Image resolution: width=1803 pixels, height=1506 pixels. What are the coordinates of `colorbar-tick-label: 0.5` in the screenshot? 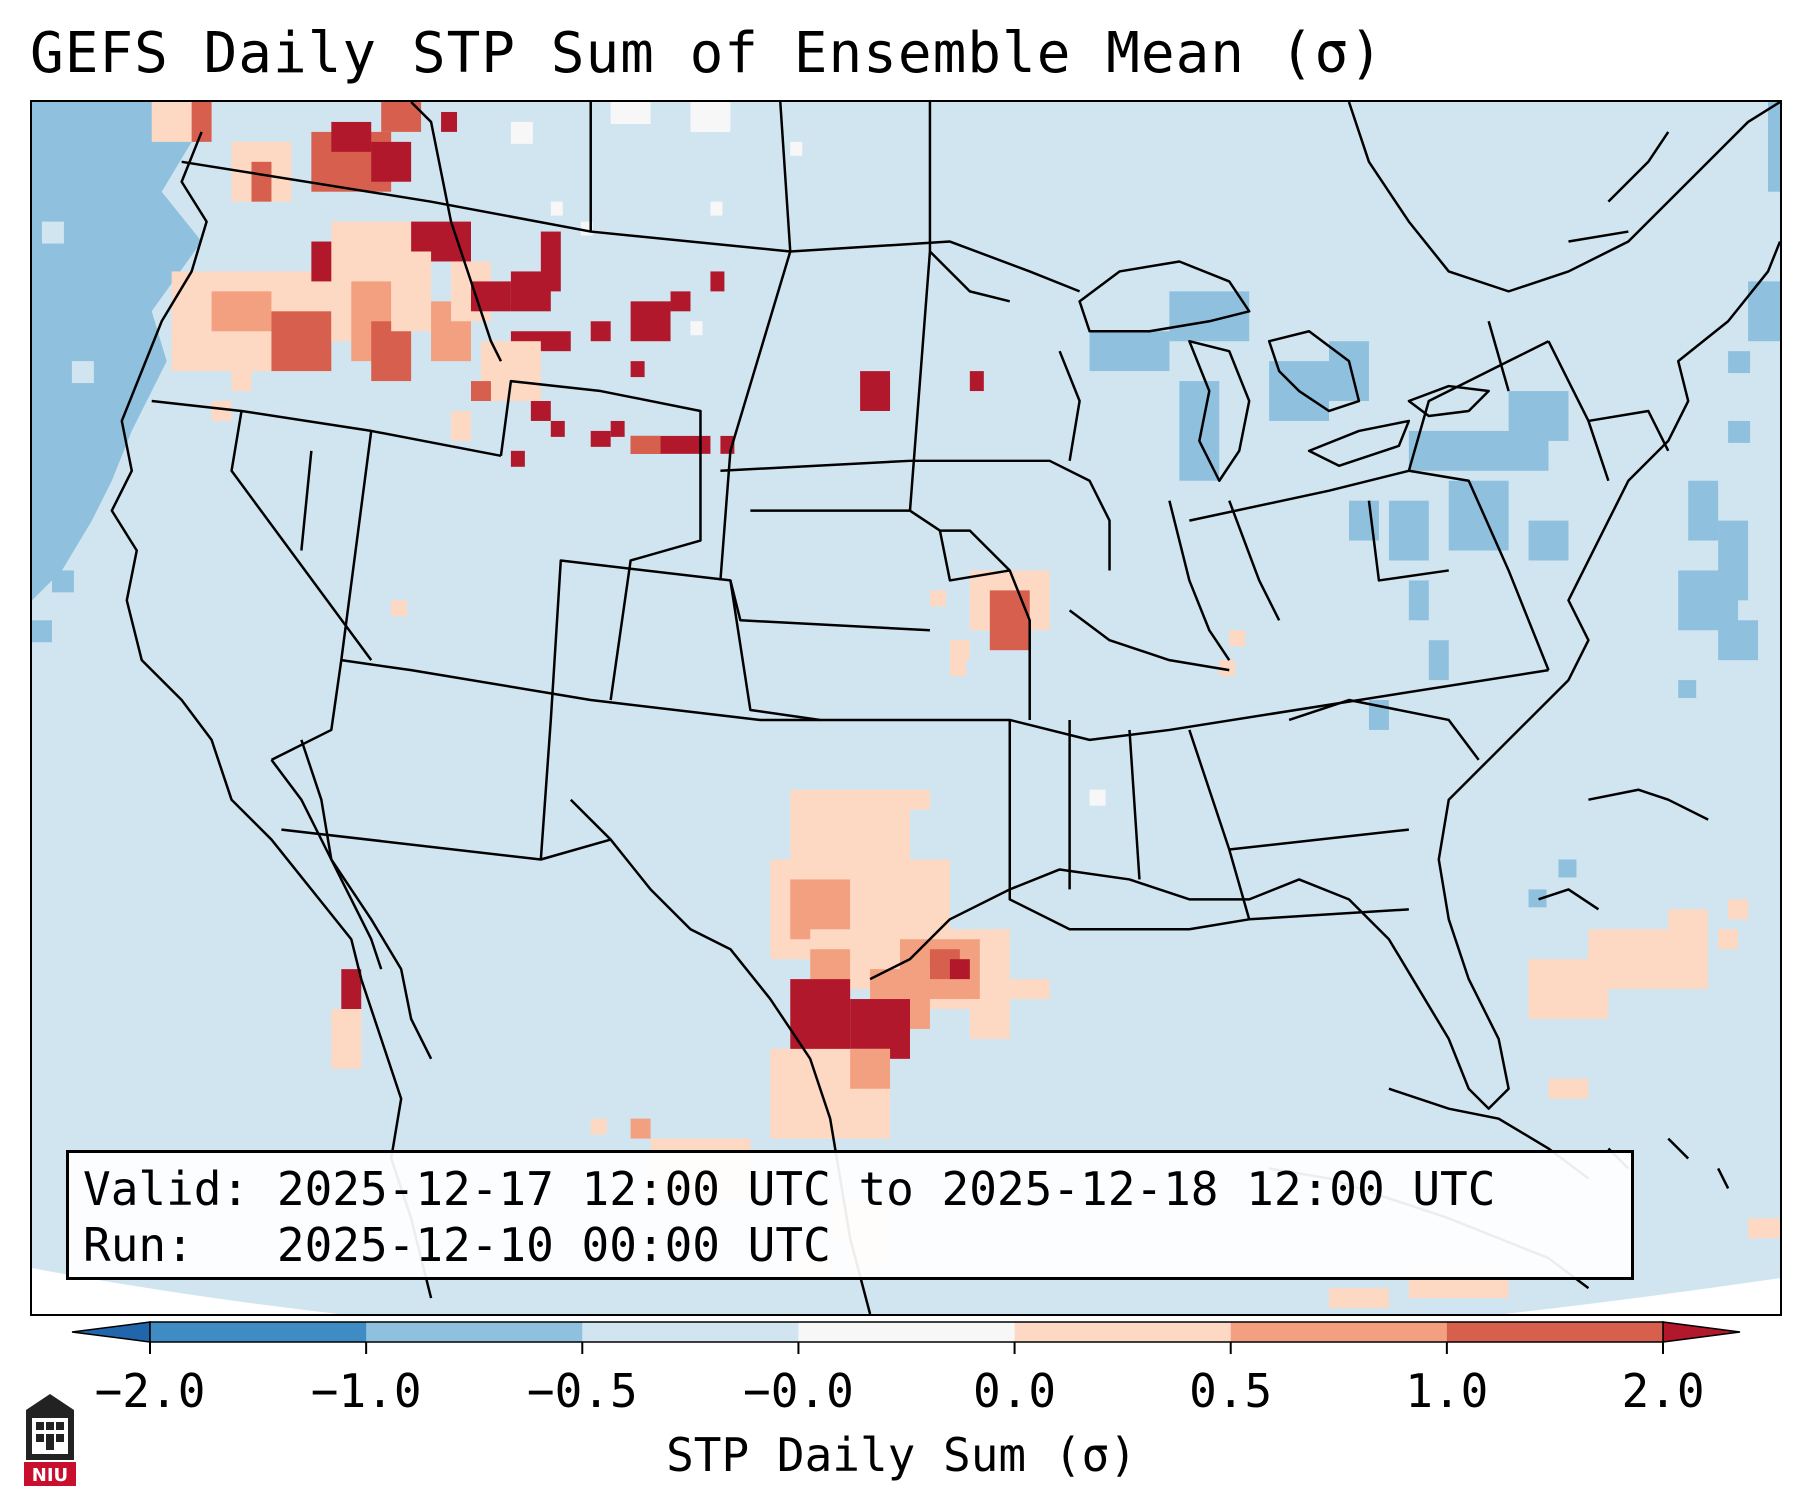 It's located at (1231, 1391).